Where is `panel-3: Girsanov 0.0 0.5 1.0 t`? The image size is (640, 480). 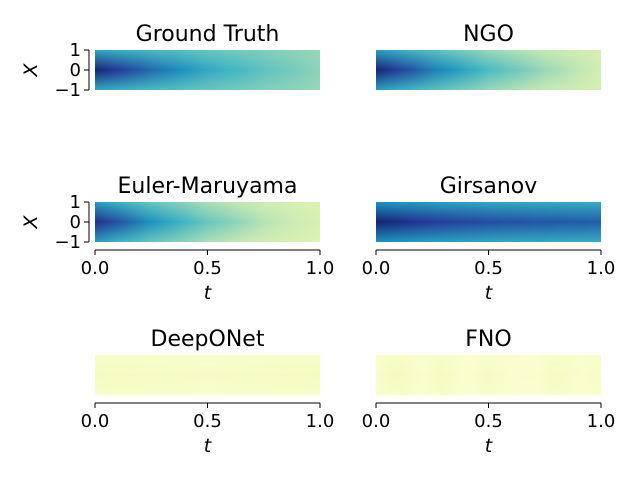 panel-3: Girsanov 0.0 0.5 1.0 t is located at coordinates (489, 239).